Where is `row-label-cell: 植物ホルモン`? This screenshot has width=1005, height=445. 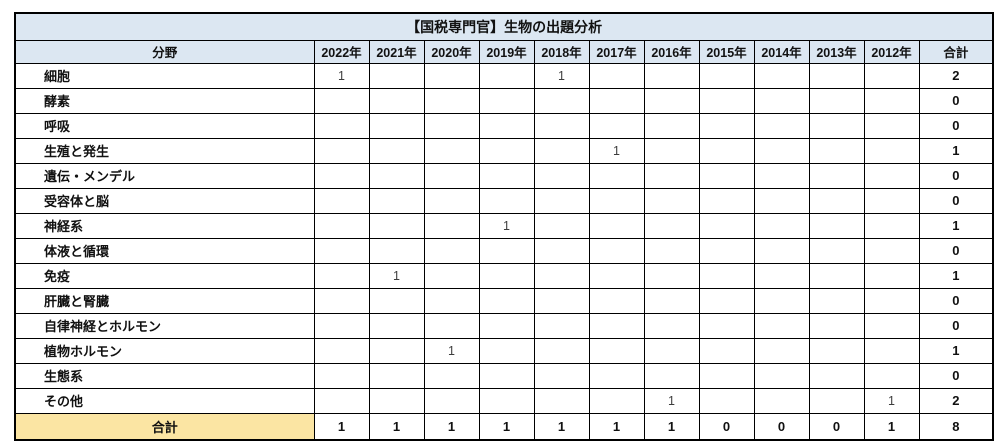
row-label-cell: 植物ホルモン is located at coordinates (164, 350).